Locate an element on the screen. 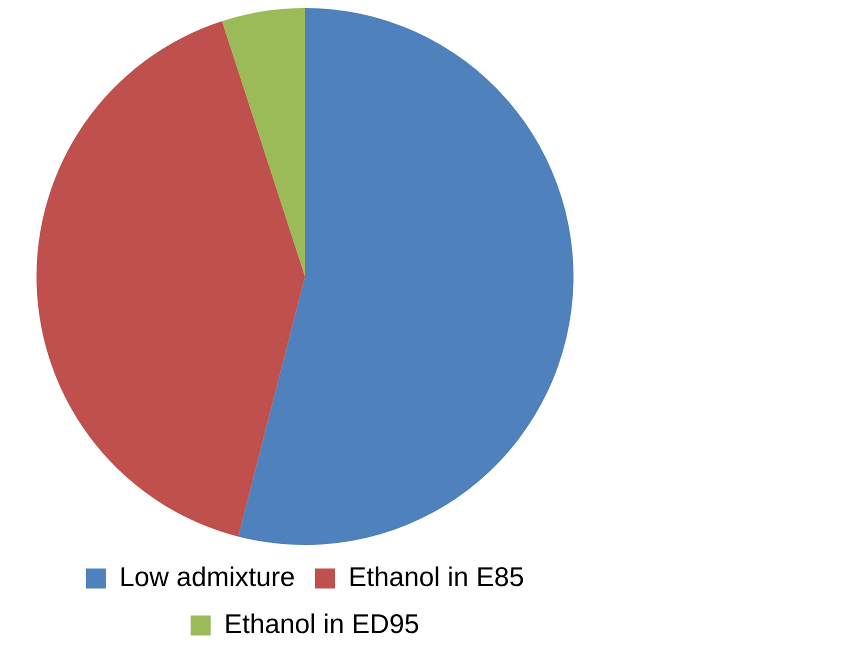  legend-label: Low admixture is located at coordinates (207, 577).